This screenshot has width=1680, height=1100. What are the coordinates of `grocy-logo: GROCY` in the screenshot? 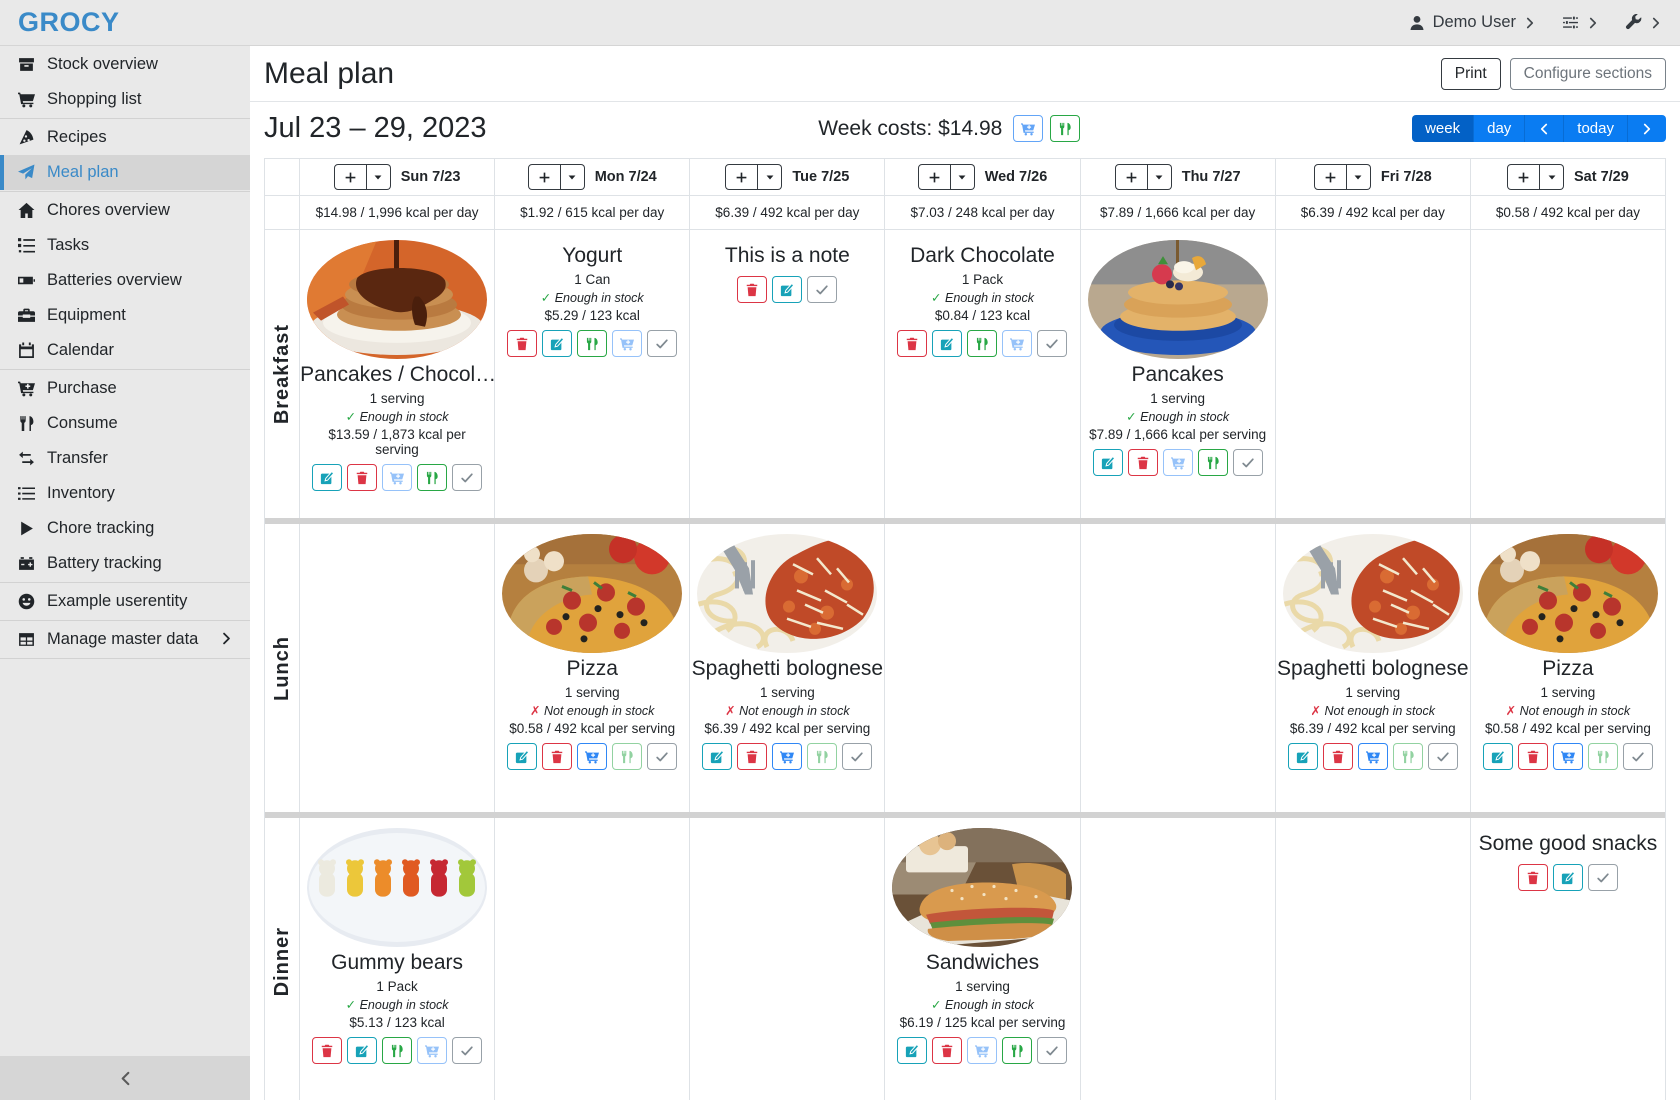 It's located at (69, 22).